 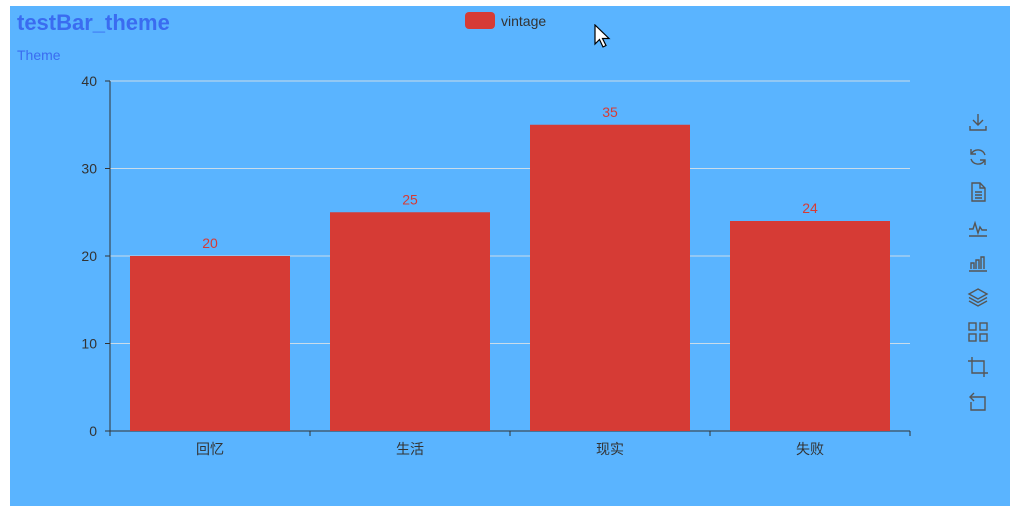 I want to click on bar-chart-icon, so click(x=978, y=261).